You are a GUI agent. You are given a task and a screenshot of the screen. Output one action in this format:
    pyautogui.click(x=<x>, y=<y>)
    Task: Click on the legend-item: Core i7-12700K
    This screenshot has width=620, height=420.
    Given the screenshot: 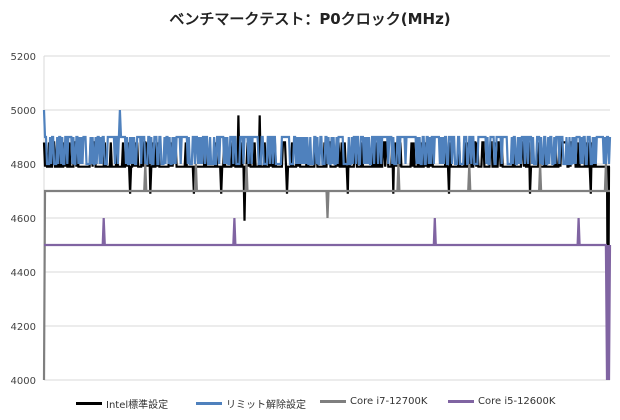 What is the action you would take?
    pyautogui.click(x=373, y=401)
    